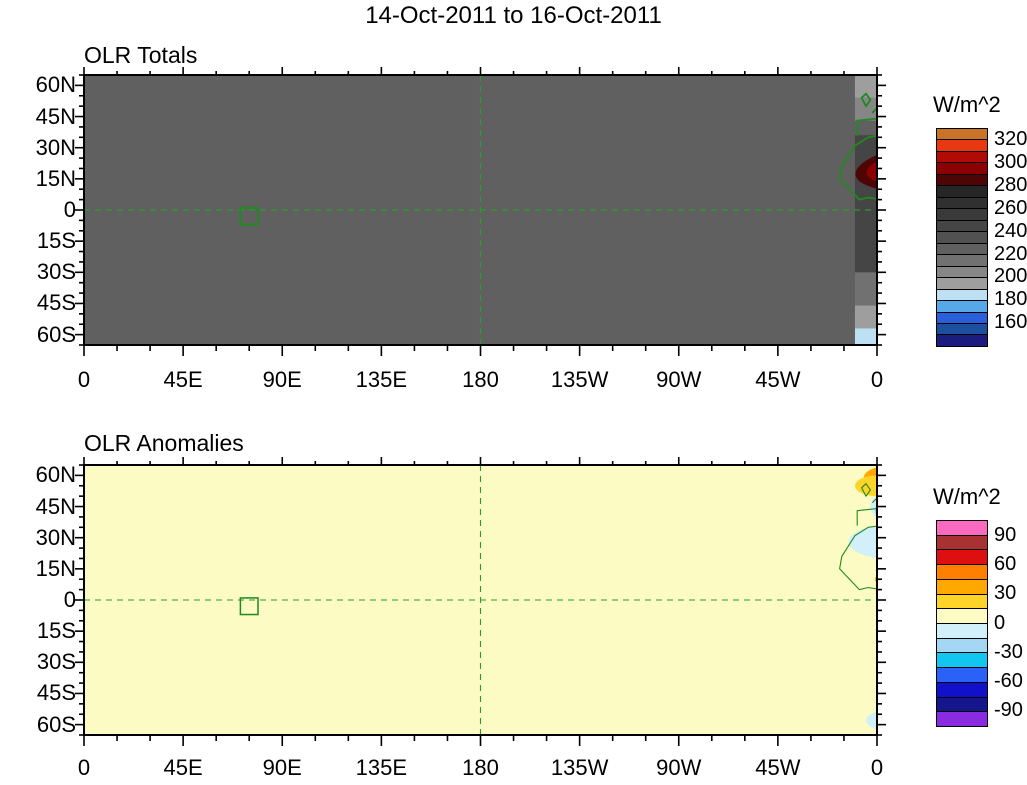  Describe the element at coordinates (1005, 534) in the screenshot. I see `colorbar-tick-label: 90` at that location.